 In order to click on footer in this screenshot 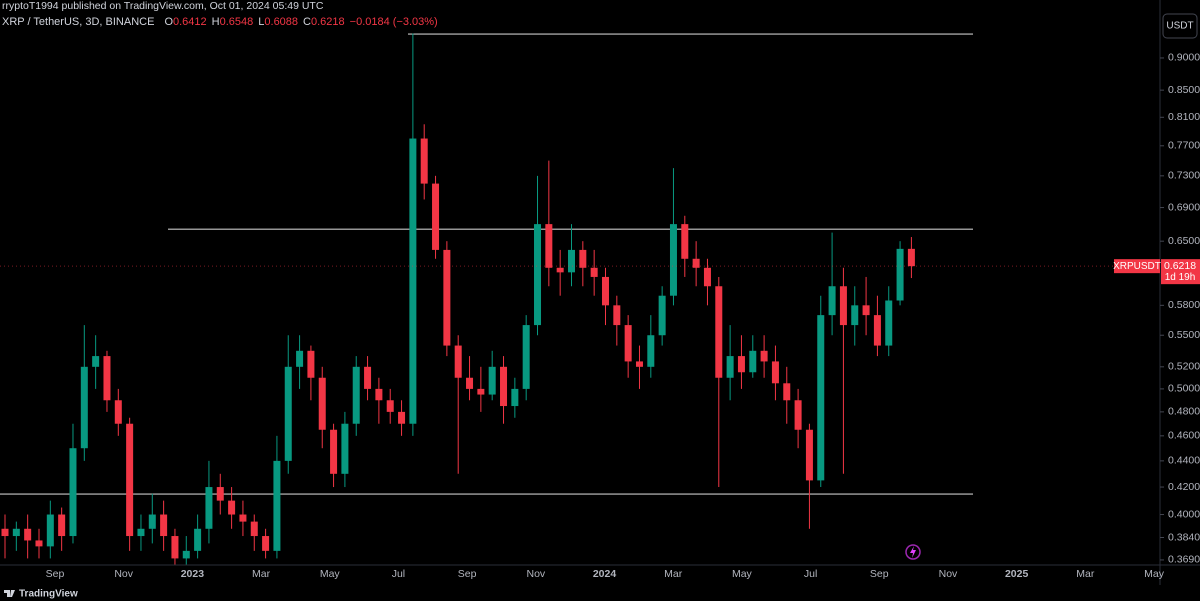, I will do `click(600, 593)`.